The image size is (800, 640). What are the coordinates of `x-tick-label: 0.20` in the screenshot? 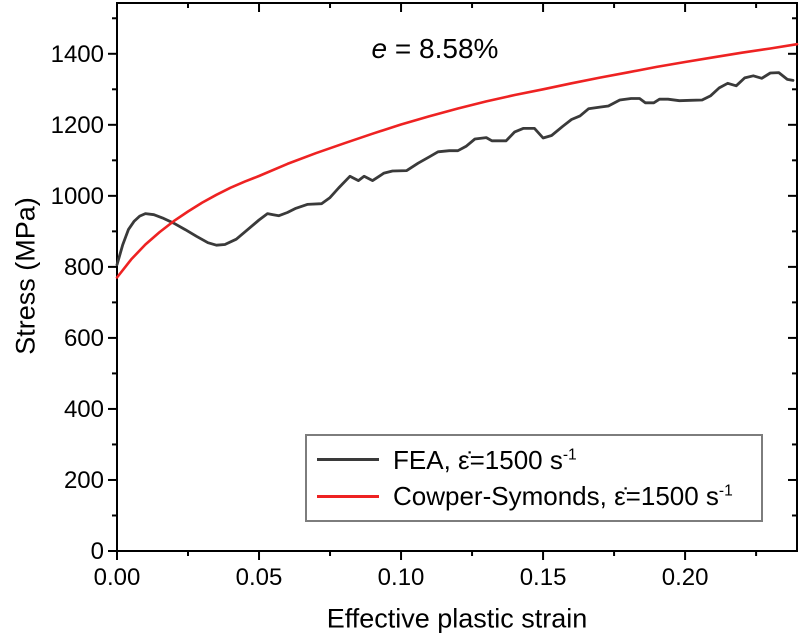 It's located at (685, 577).